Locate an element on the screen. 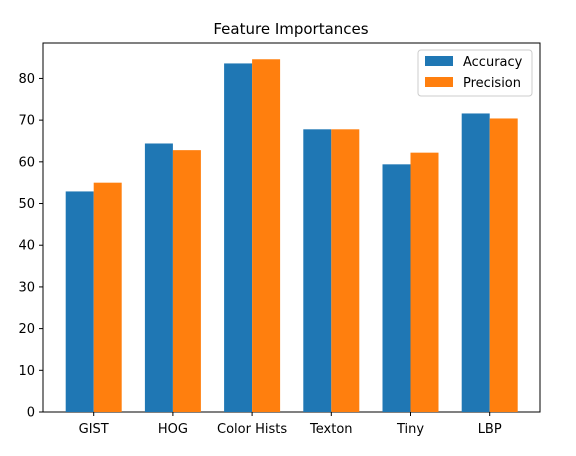  y-tick-label: 0 is located at coordinates (31, 413).